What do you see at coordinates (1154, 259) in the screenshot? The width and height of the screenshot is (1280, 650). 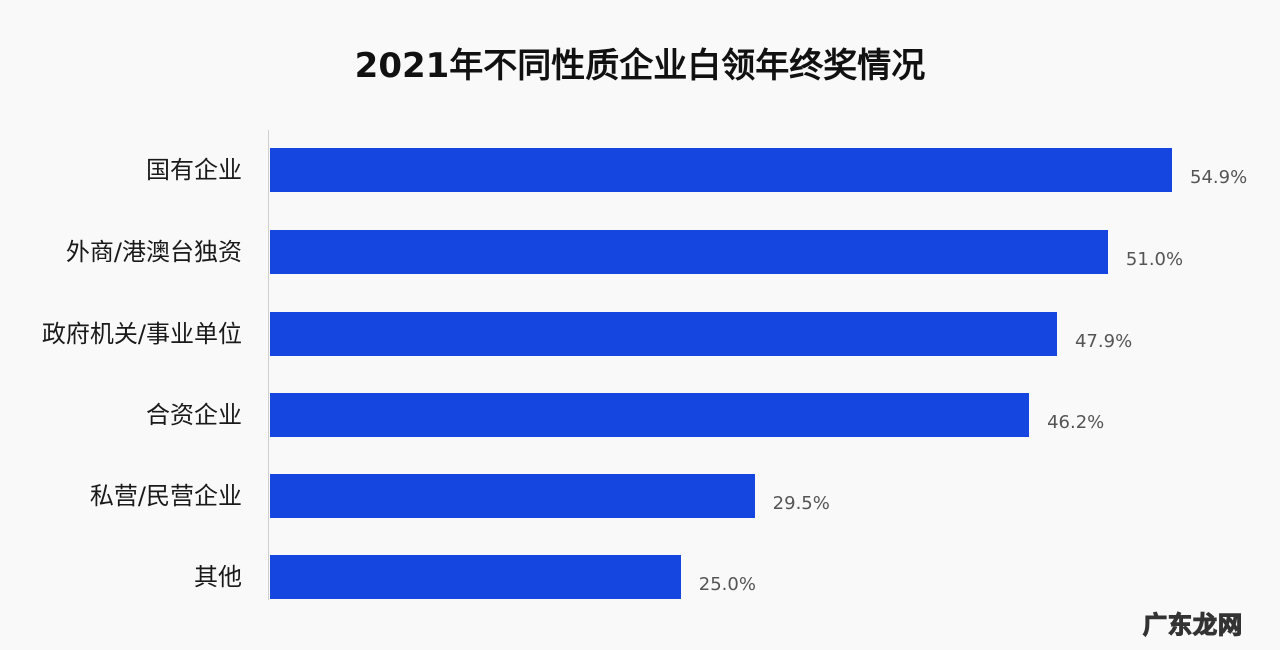 I see `value-label: 51.0%` at bounding box center [1154, 259].